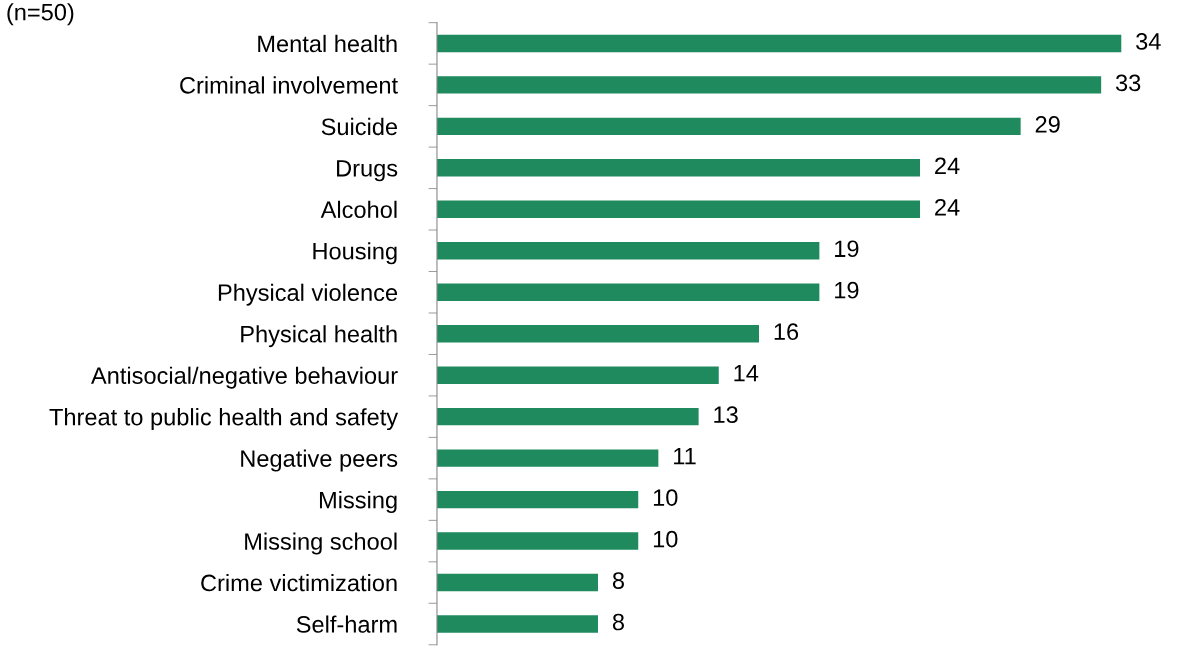  I want to click on data-label: 29, so click(1047, 124).